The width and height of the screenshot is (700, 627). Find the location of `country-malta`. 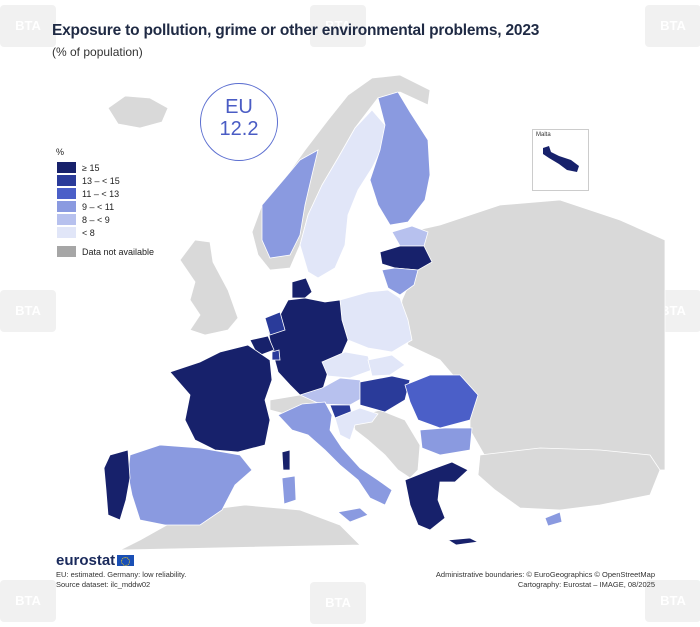

country-malta is located at coordinates (561, 159).